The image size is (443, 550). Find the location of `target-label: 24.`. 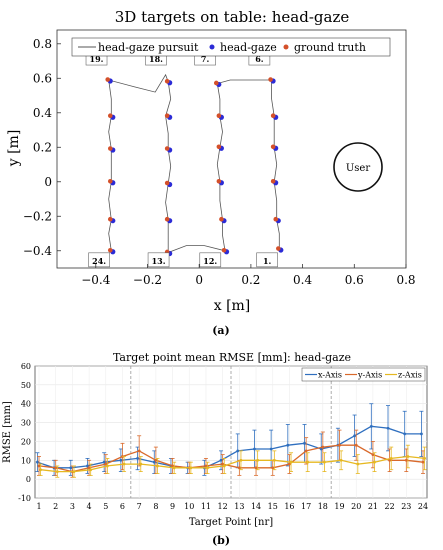

target-label: 24. is located at coordinates (99, 261).